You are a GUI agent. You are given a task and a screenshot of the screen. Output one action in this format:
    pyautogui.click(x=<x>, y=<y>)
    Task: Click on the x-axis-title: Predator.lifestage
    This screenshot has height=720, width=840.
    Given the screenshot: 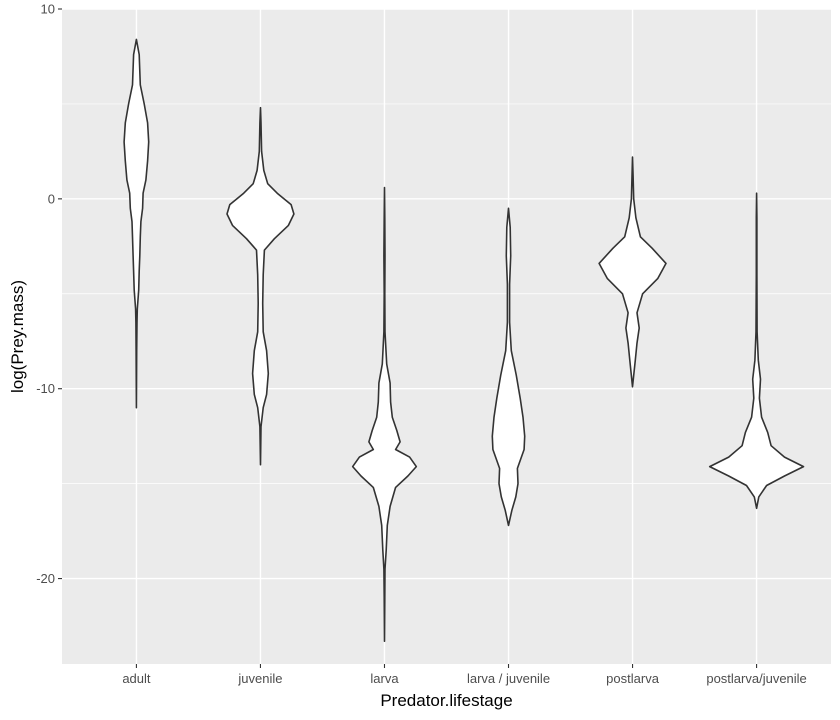 What is the action you would take?
    pyautogui.click(x=446, y=700)
    